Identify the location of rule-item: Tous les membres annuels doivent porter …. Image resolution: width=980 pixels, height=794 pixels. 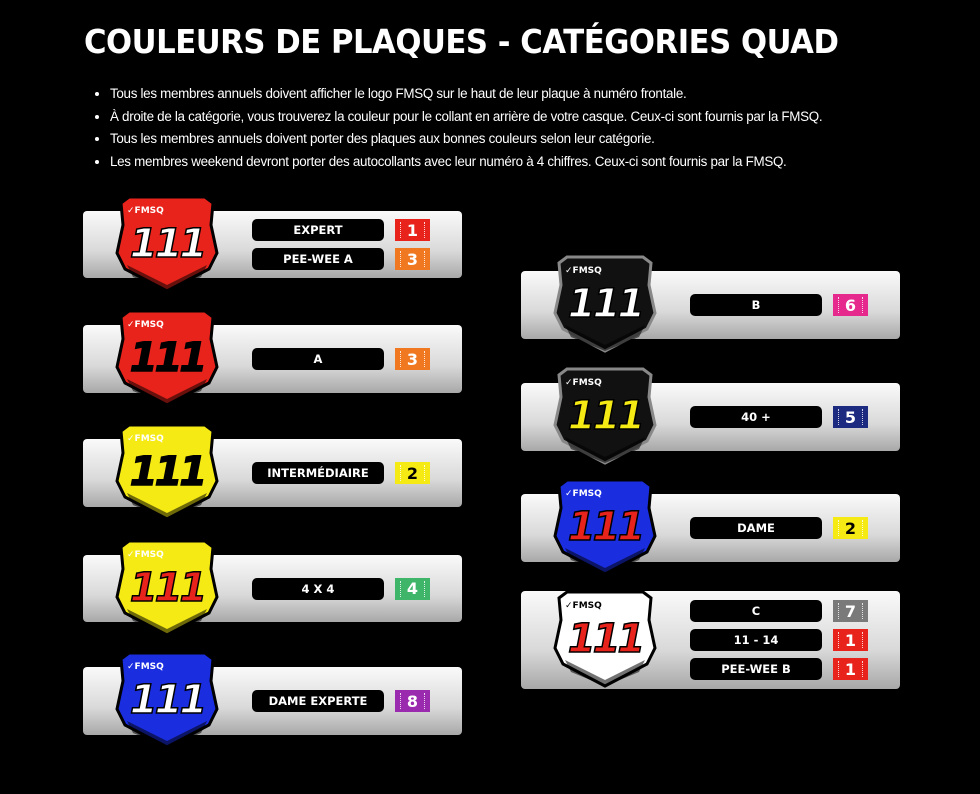
(466, 139).